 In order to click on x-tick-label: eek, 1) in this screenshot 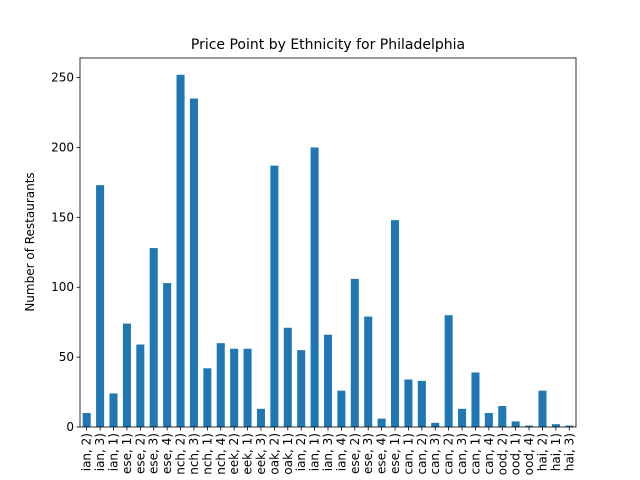, I will do `click(248, 454)`.